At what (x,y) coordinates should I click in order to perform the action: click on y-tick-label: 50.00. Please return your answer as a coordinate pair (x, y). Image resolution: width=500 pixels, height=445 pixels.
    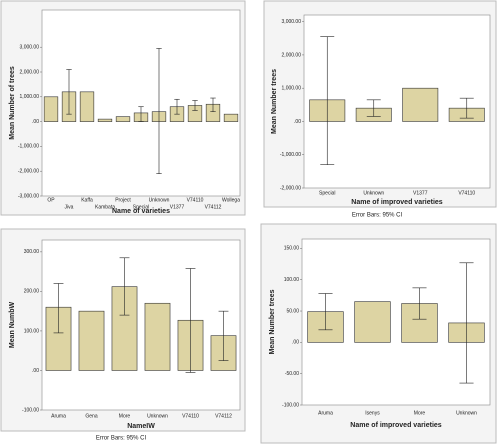
    Looking at the image, I should click on (292, 311).